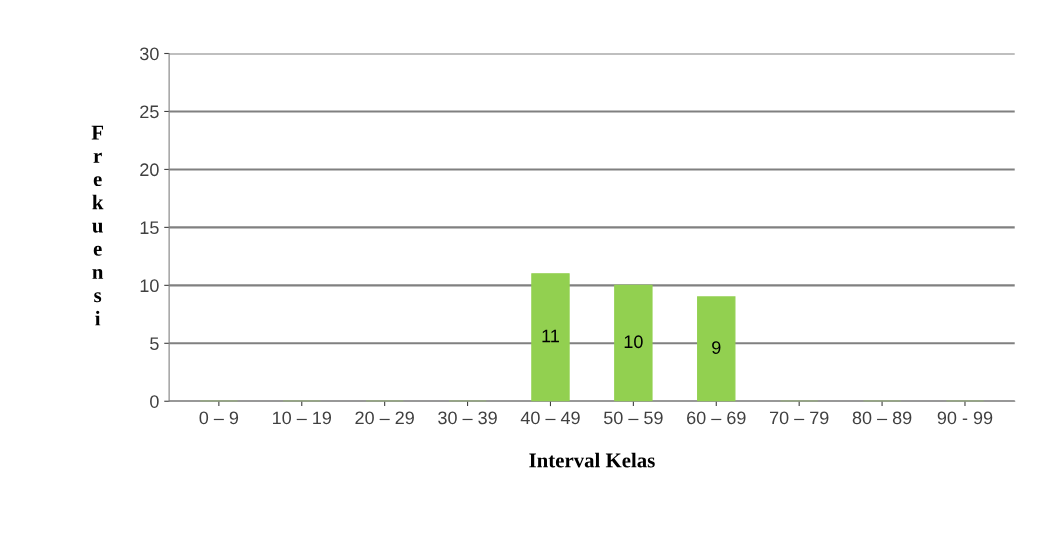 This screenshot has height=535, width=1057. Describe the element at coordinates (302, 418) in the screenshot. I see `x-tick-label: 10 – 19` at that location.